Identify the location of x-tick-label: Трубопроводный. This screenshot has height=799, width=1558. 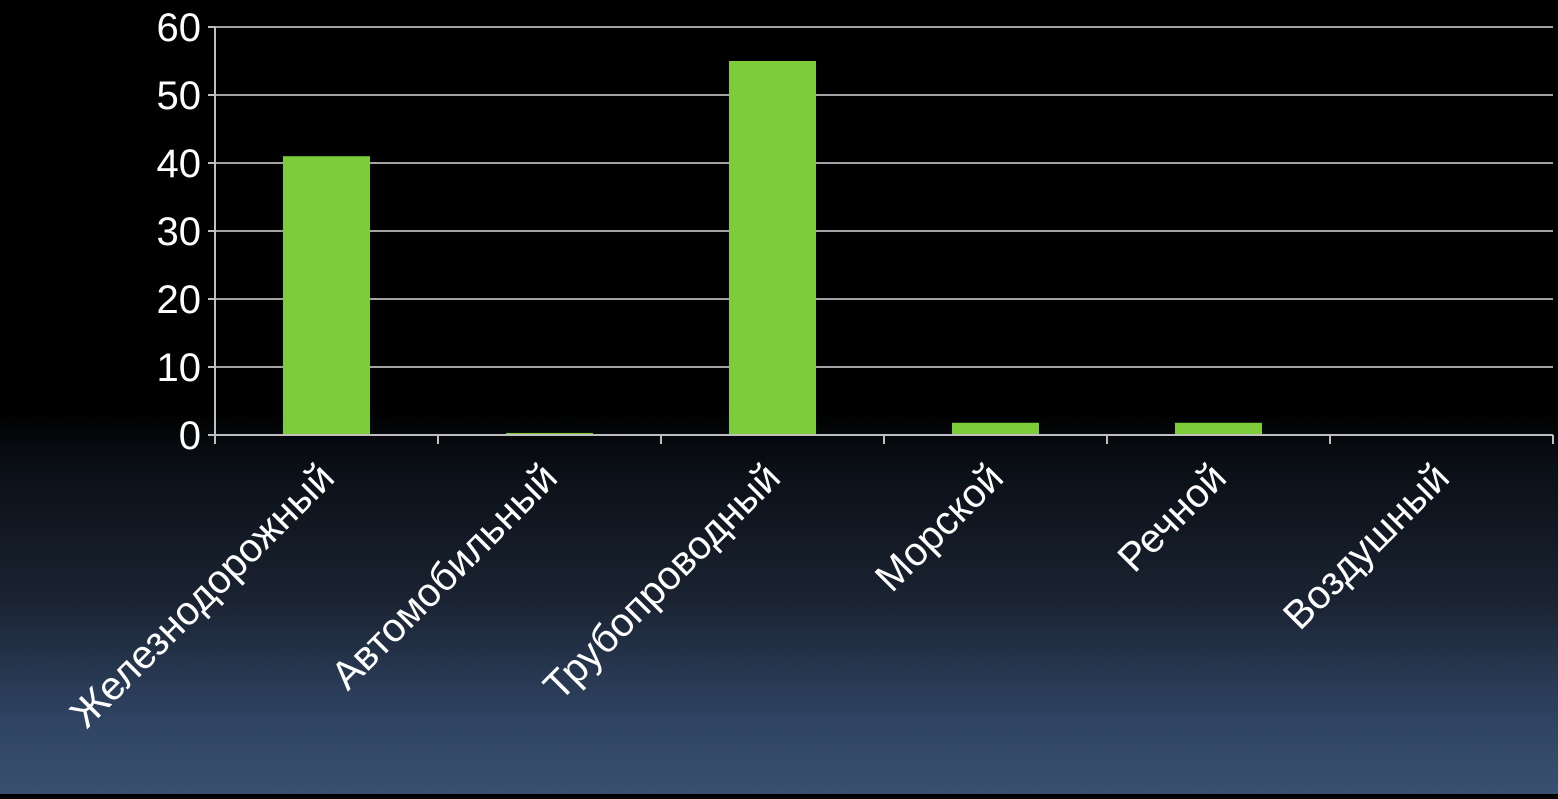
(661, 581).